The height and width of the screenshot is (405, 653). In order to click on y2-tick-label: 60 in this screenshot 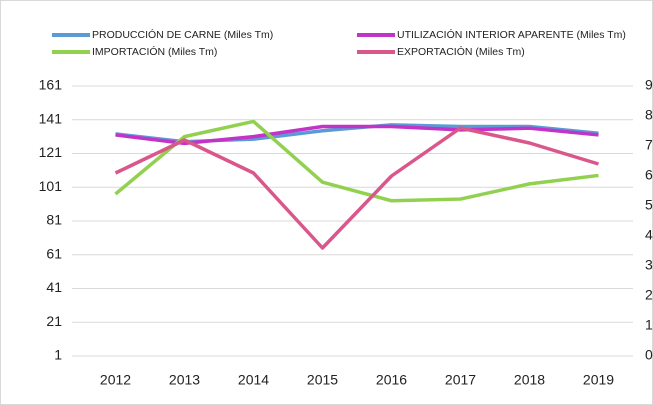, I will do `click(649, 175)`.